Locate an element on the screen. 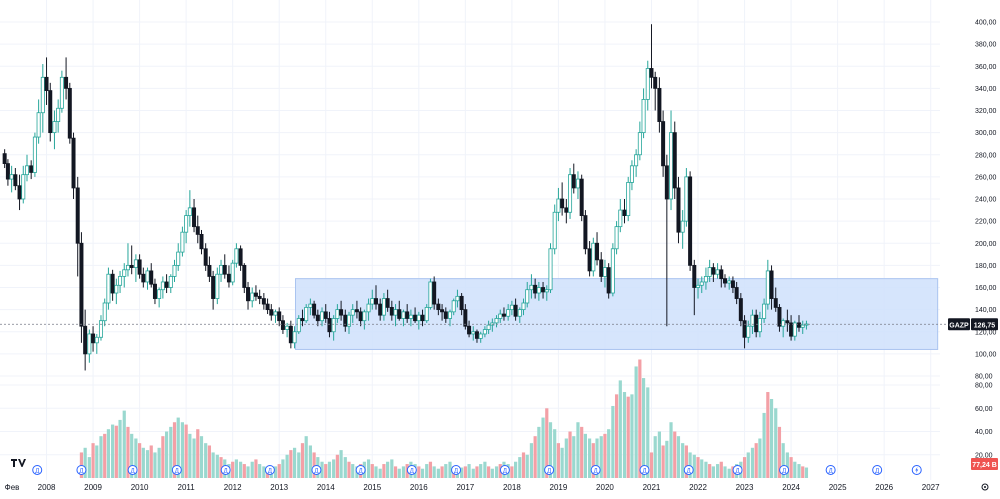 The width and height of the screenshot is (1000, 499). dividend-marker-circle is located at coordinates (132, 470).